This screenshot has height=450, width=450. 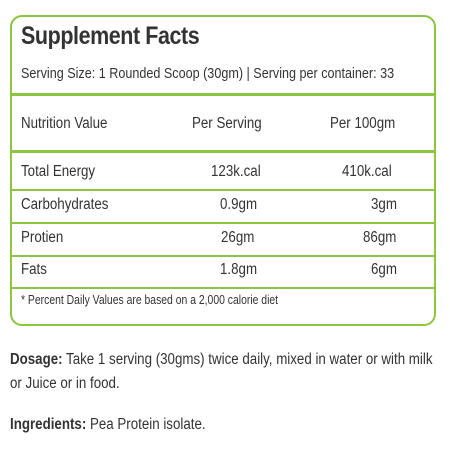 What do you see at coordinates (42, 237) in the screenshot?
I see `row-name-protien: Protien` at bounding box center [42, 237].